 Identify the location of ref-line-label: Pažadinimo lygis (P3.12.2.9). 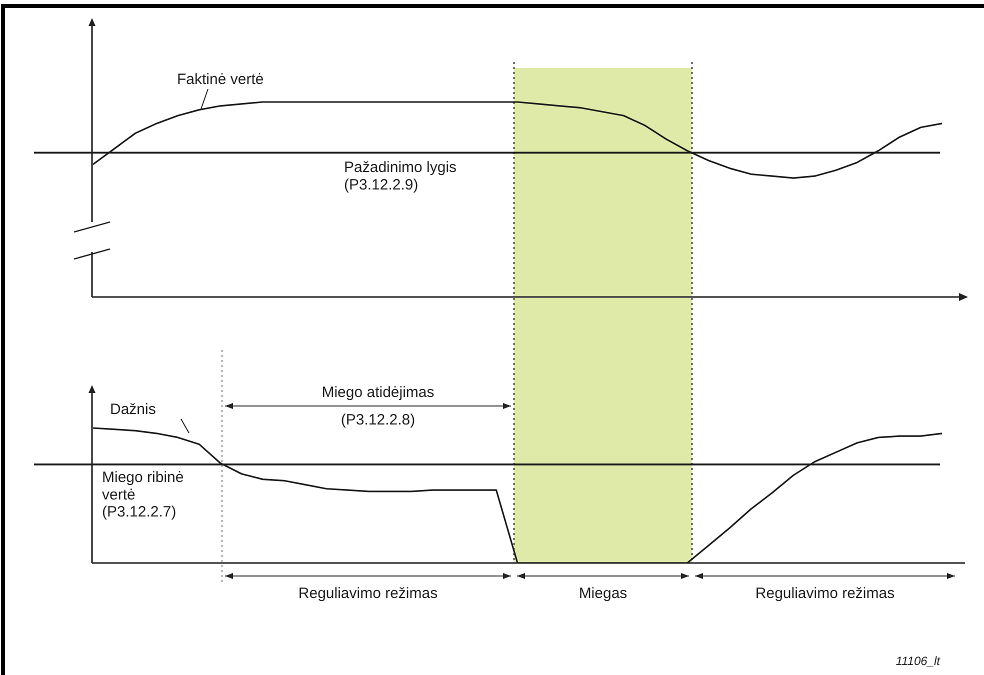
(400, 176).